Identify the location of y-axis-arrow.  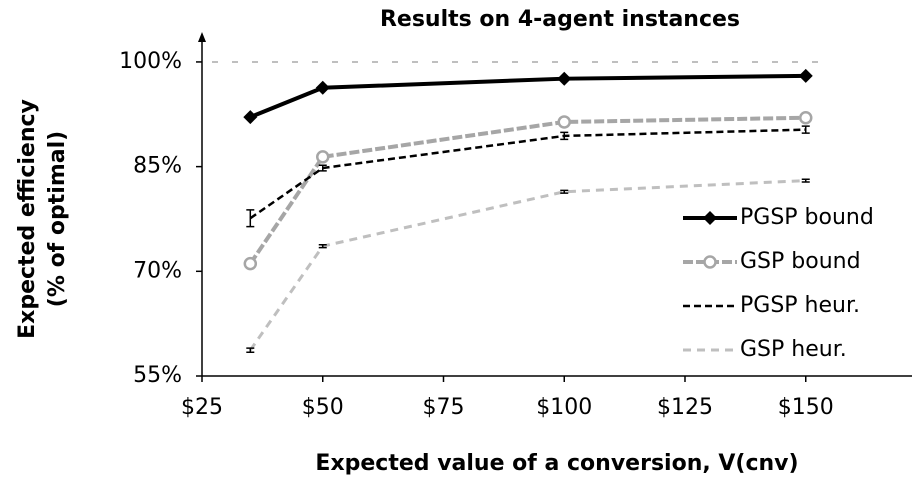
(202, 37).